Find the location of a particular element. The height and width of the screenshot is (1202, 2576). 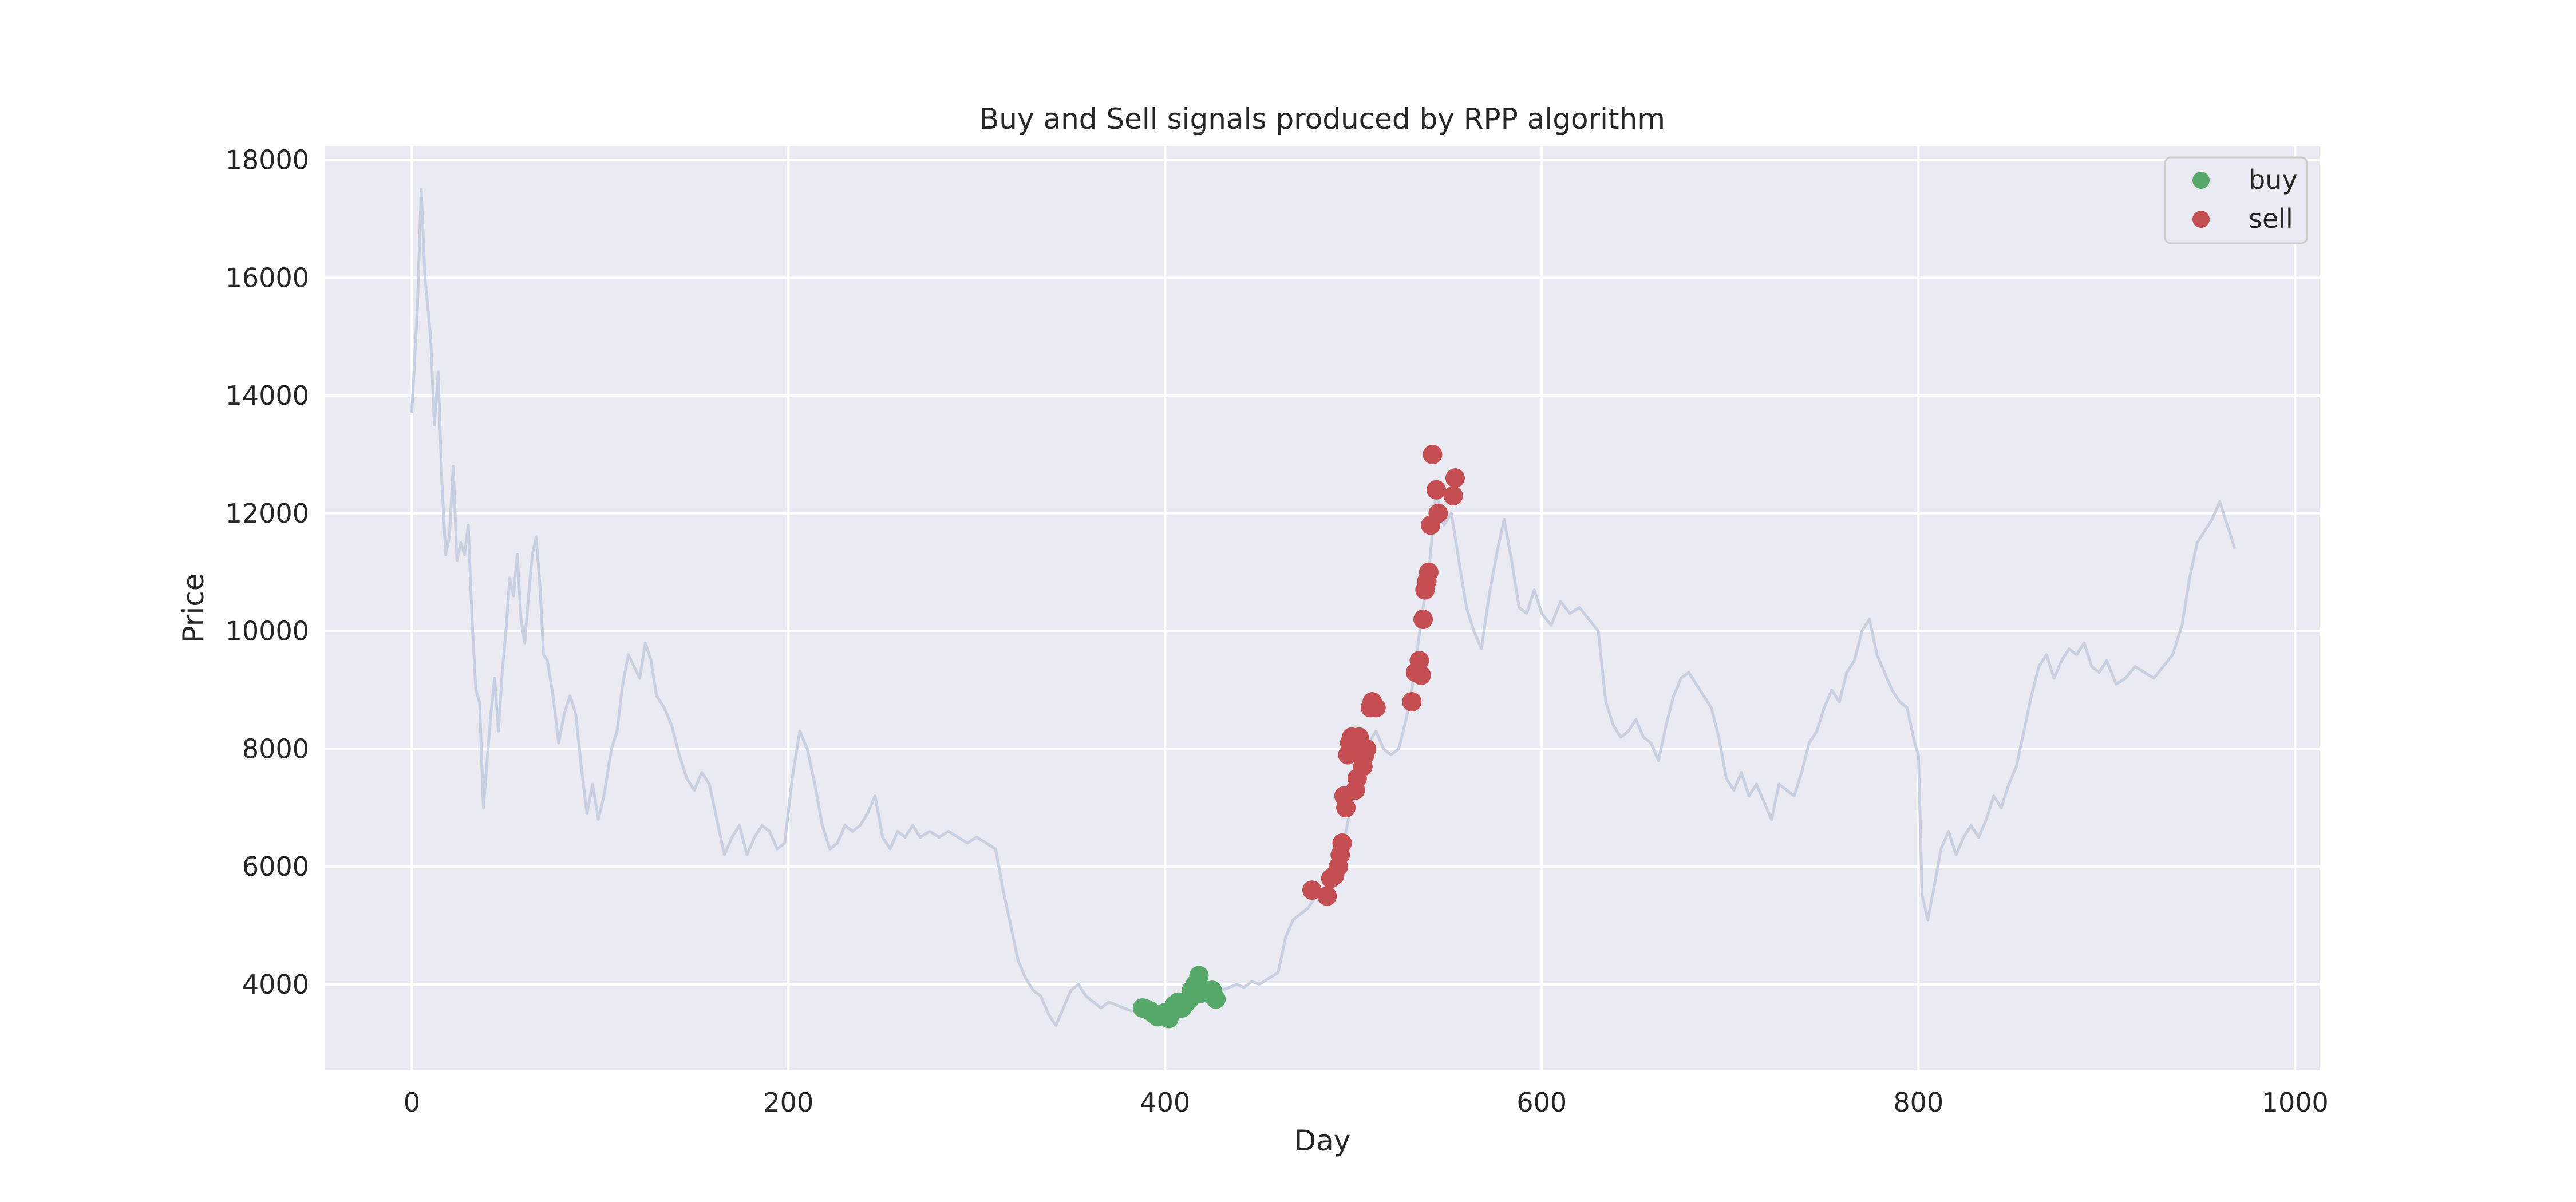

y-tick-label: 8000 is located at coordinates (275, 749).